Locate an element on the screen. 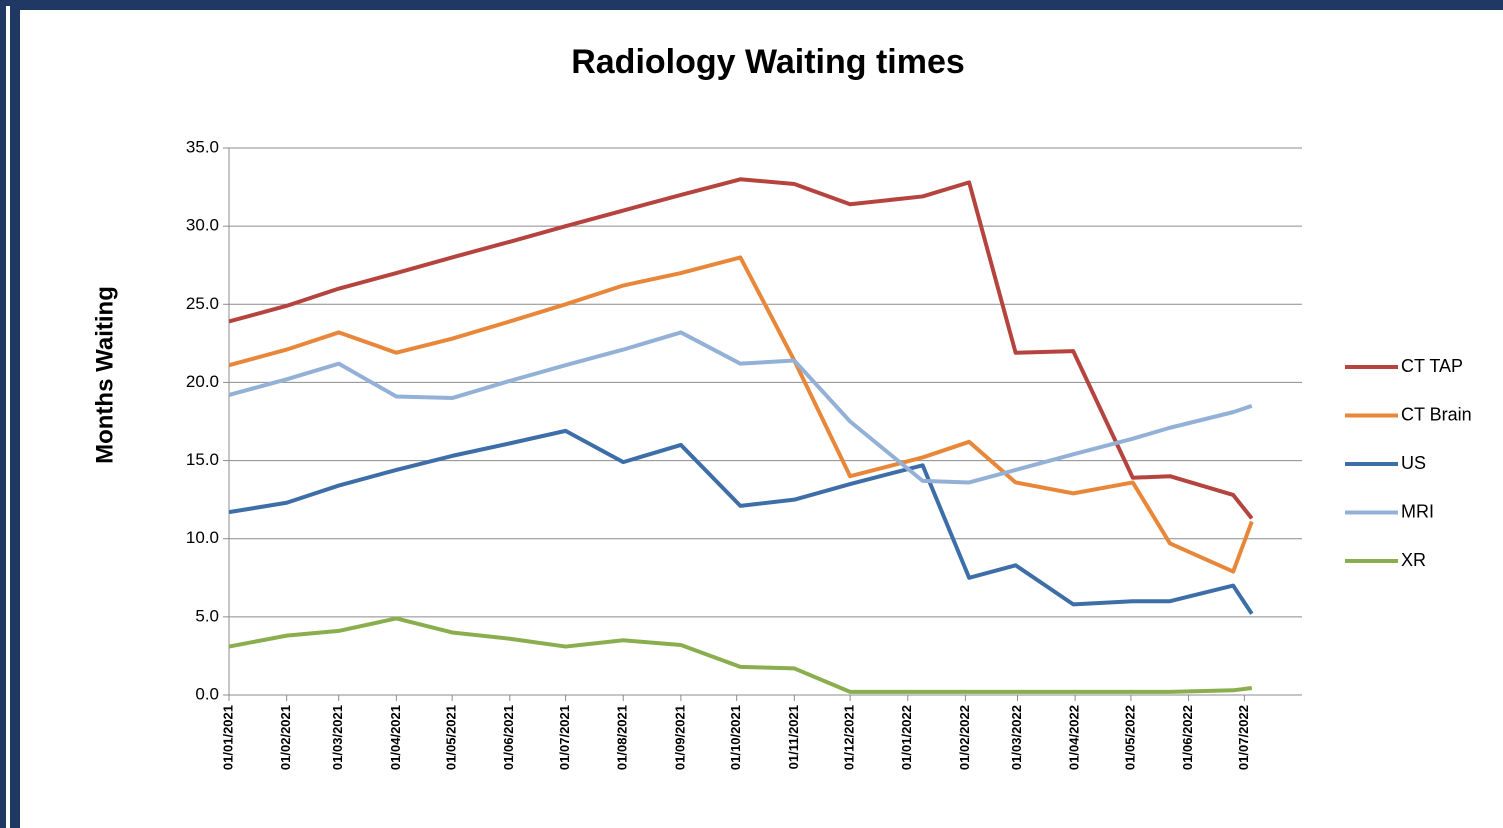  x-tick-label: 01/02/2022 is located at coordinates (964, 737).